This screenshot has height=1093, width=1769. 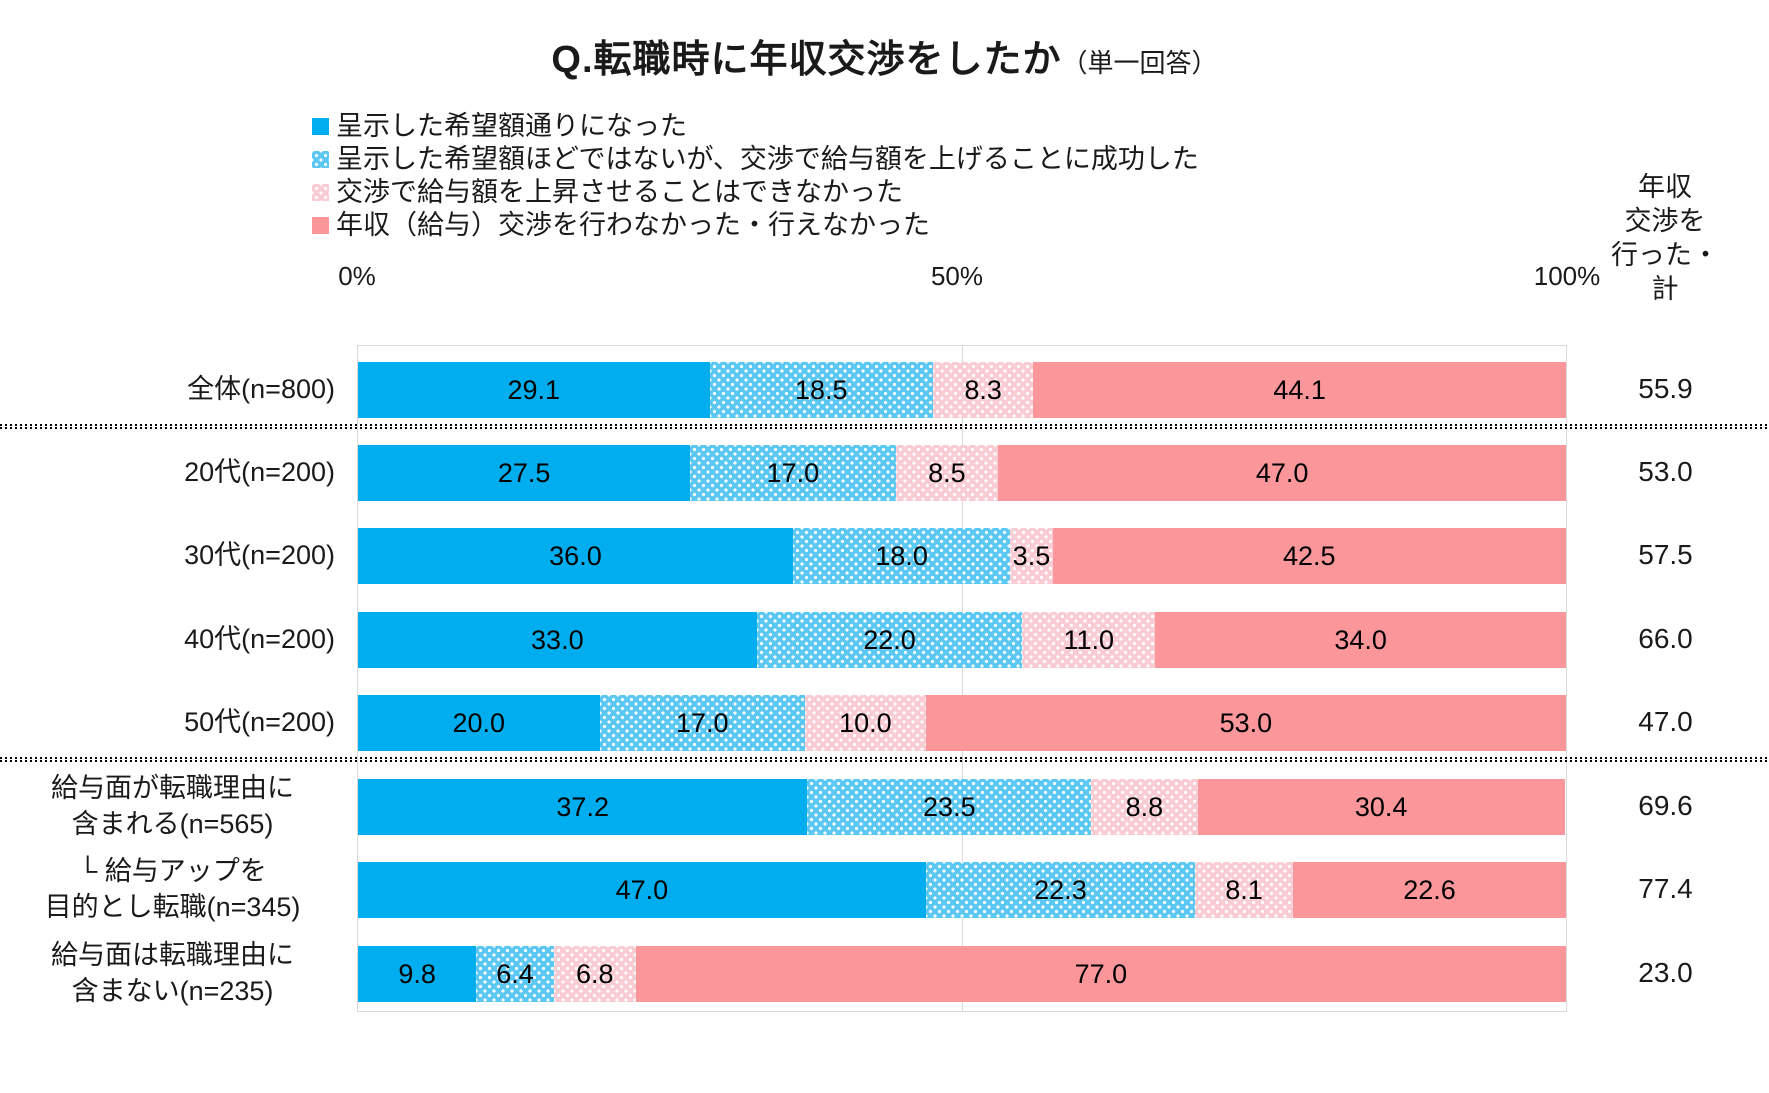 I want to click on category-label: 50代(n=200), so click(x=259, y=722).